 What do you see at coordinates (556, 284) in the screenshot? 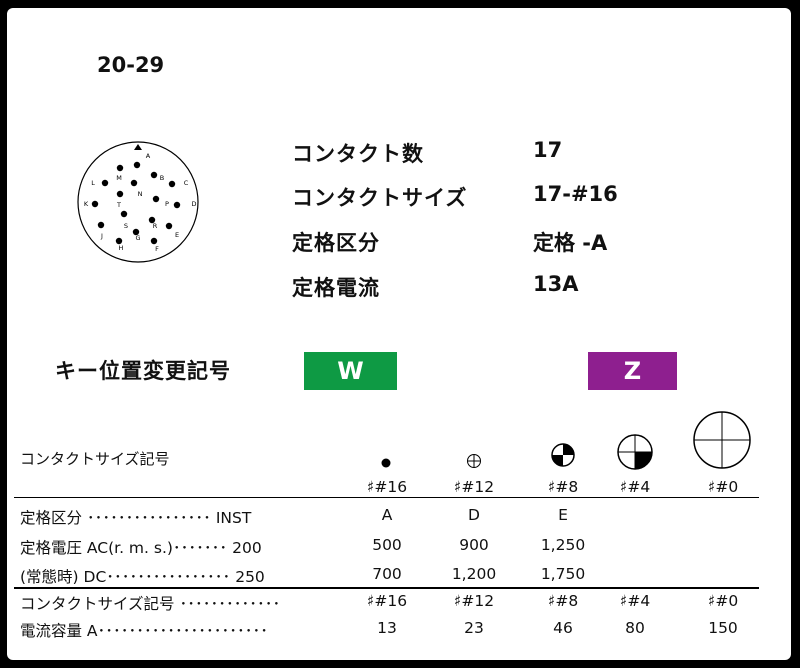
I see `spec-value-rated-current: 13A` at bounding box center [556, 284].